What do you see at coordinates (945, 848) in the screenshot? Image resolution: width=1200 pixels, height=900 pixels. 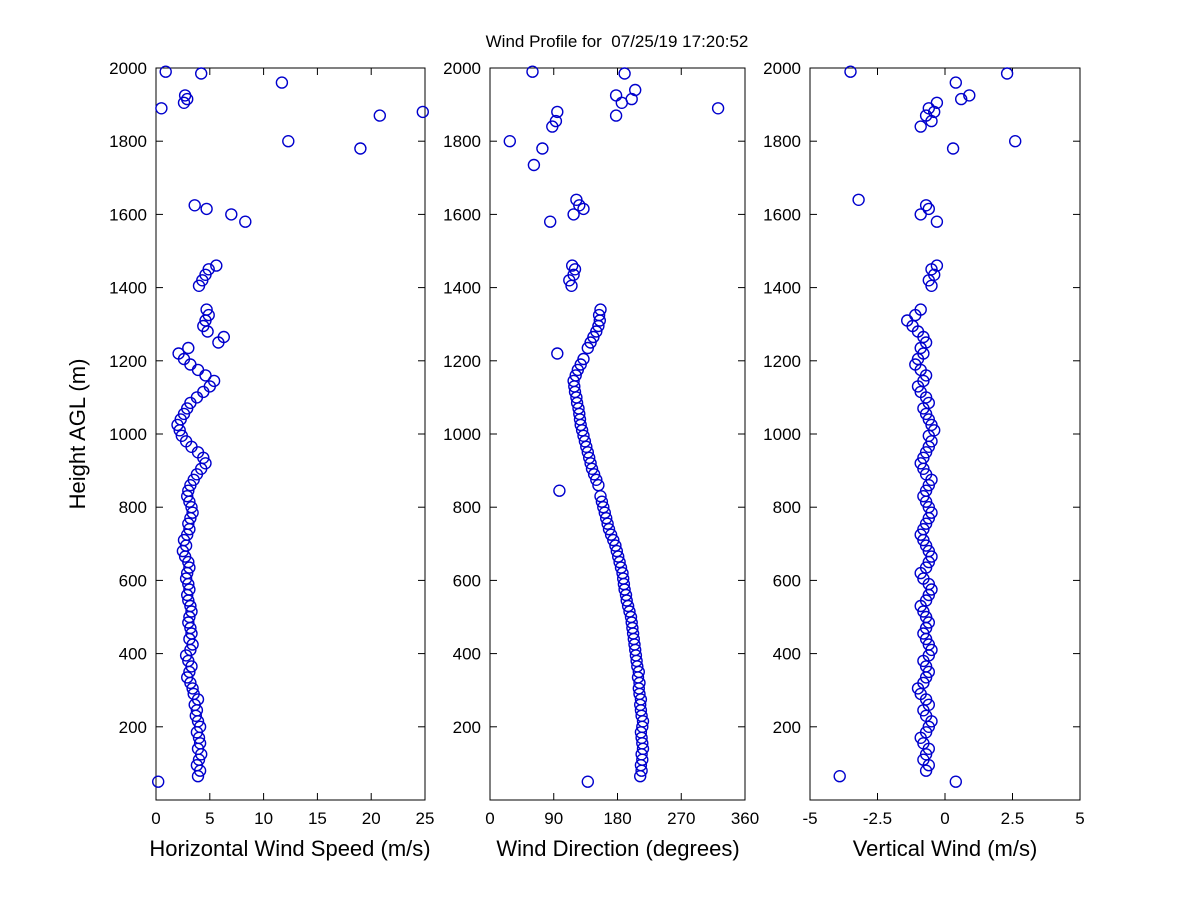 I see `x-axis-label-vertical-wind: Vertical Wind (m/s)` at bounding box center [945, 848].